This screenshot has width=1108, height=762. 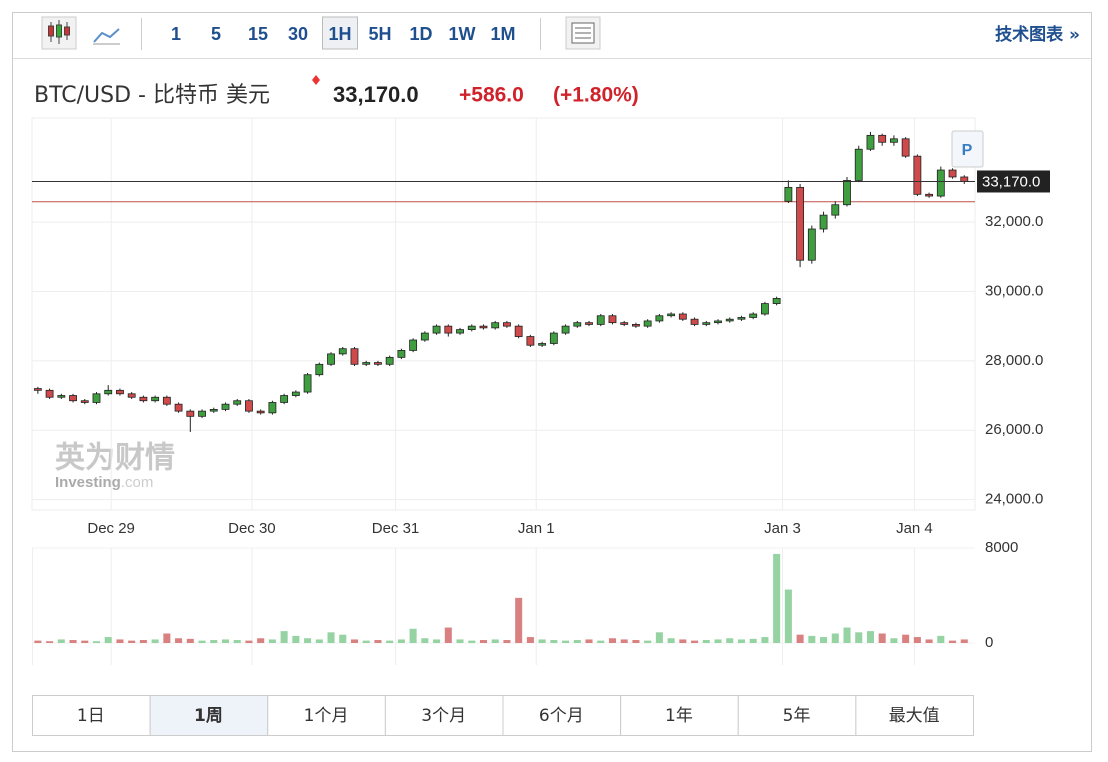 I want to click on alert-icon, so click(x=316, y=80).